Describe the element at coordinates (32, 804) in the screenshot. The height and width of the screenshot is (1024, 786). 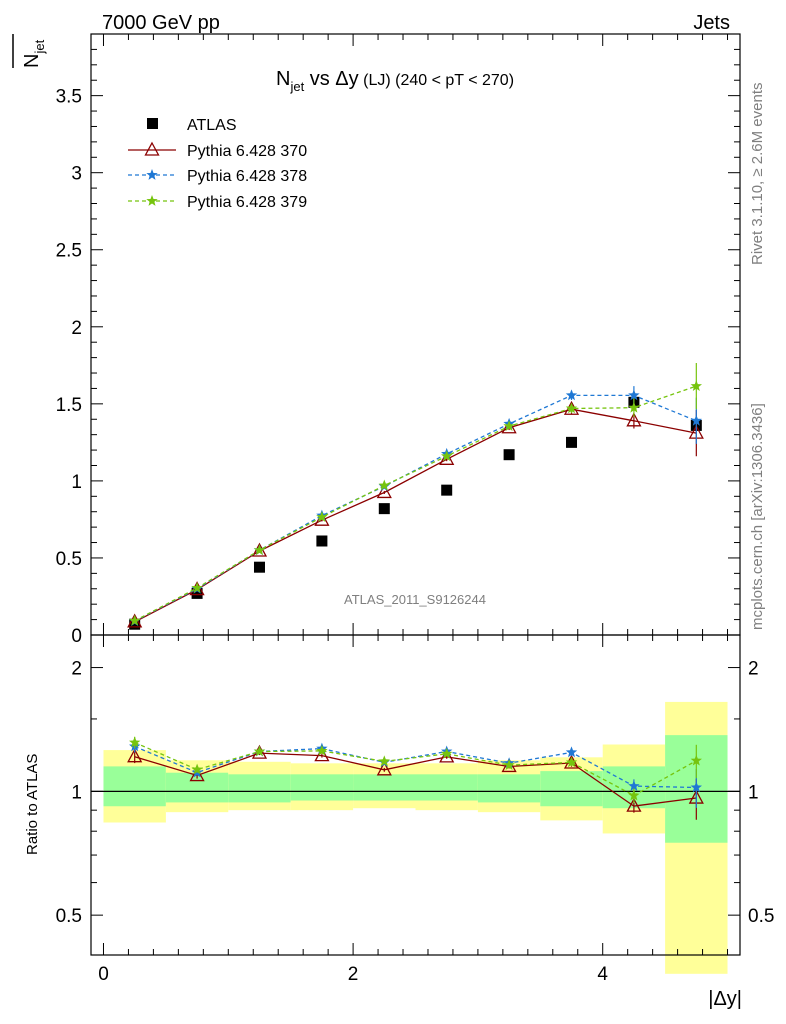
I see `ratio-ylabel: Ratio to ATLAS` at that location.